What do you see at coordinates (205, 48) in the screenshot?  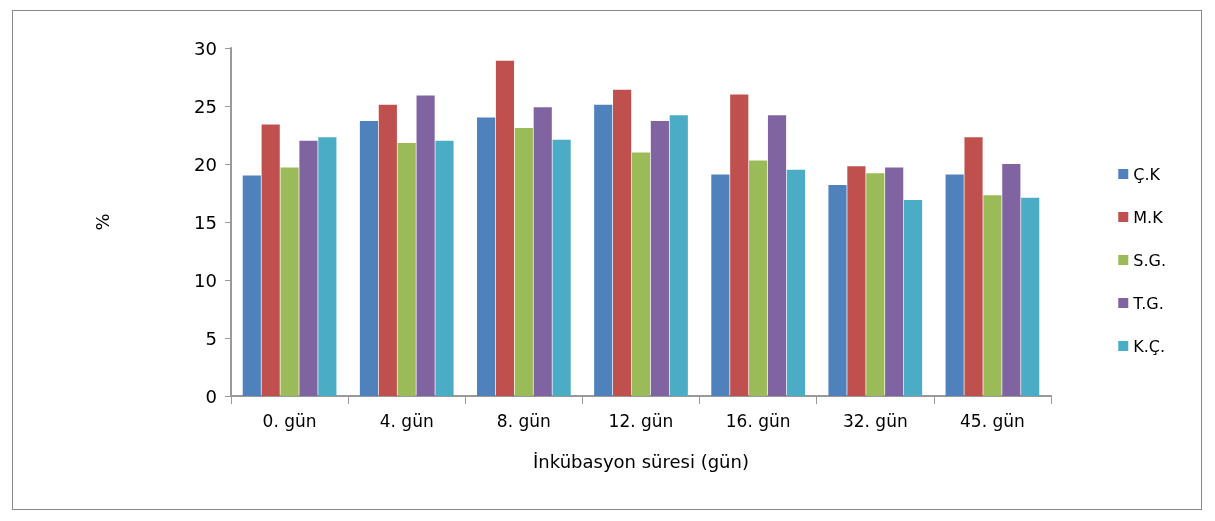 I see `y-tick-label: 30` at bounding box center [205, 48].